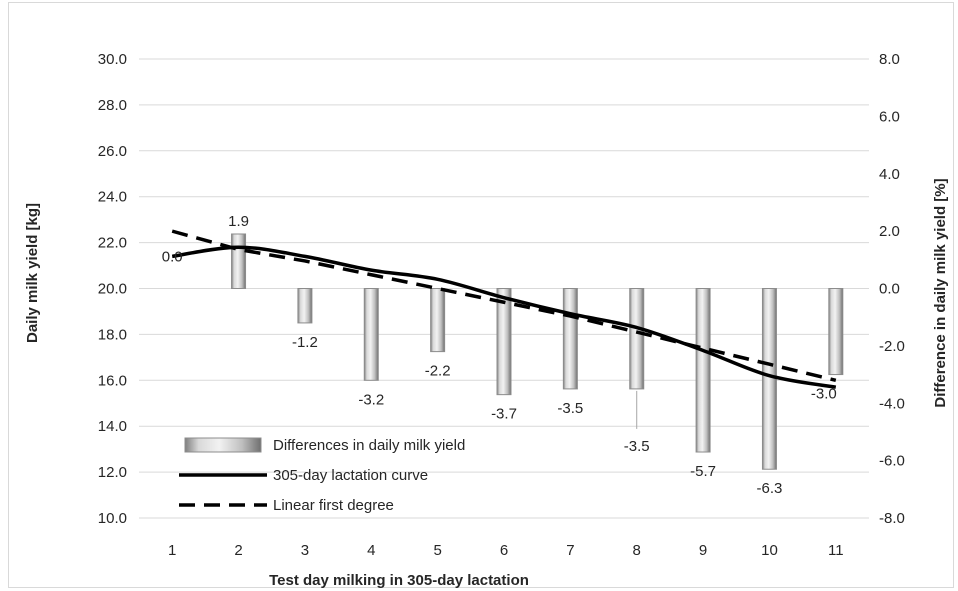  I want to click on y2-tick-label: 0.0, so click(889, 289).